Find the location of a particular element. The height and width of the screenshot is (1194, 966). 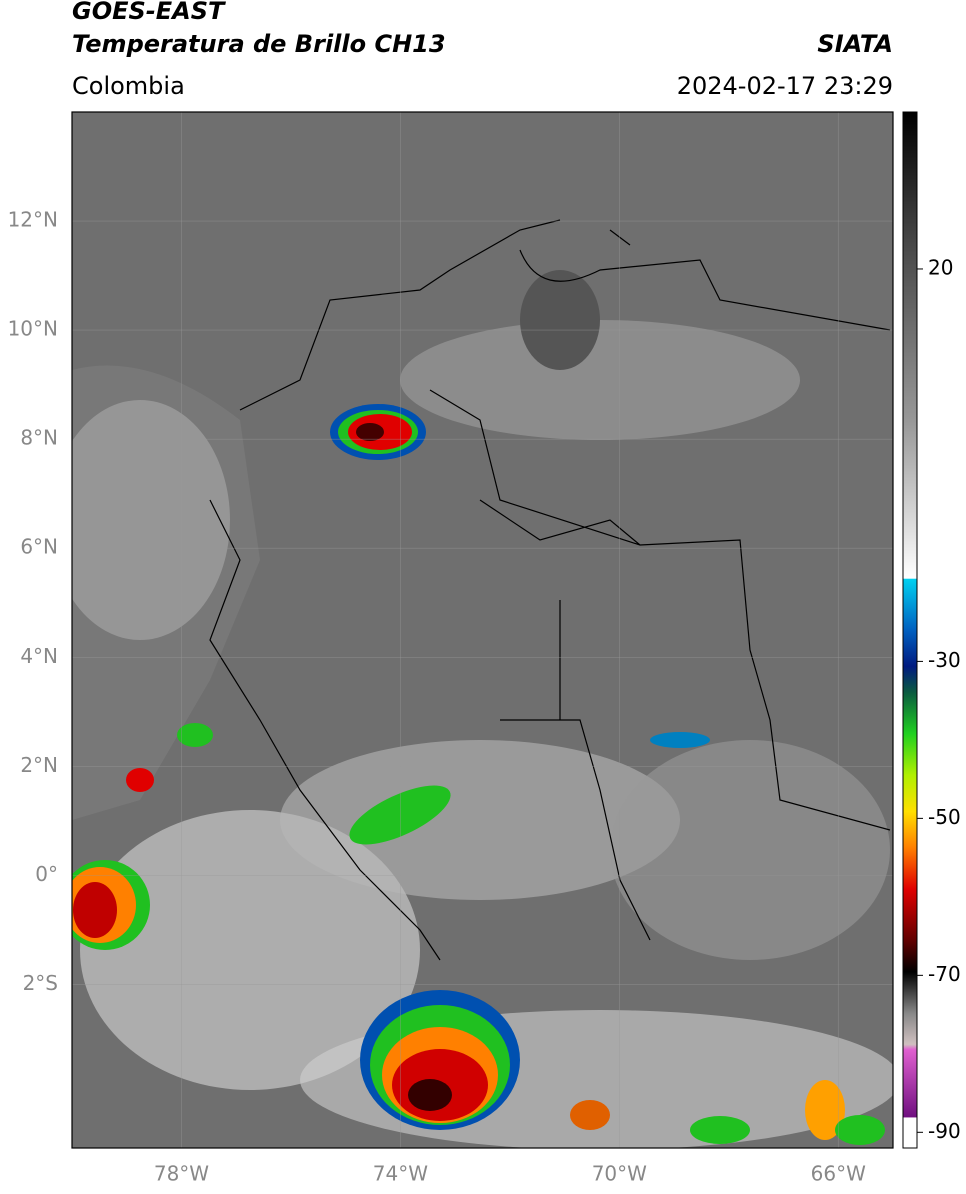

lat-tick-label: 10°N is located at coordinates (33, 329).